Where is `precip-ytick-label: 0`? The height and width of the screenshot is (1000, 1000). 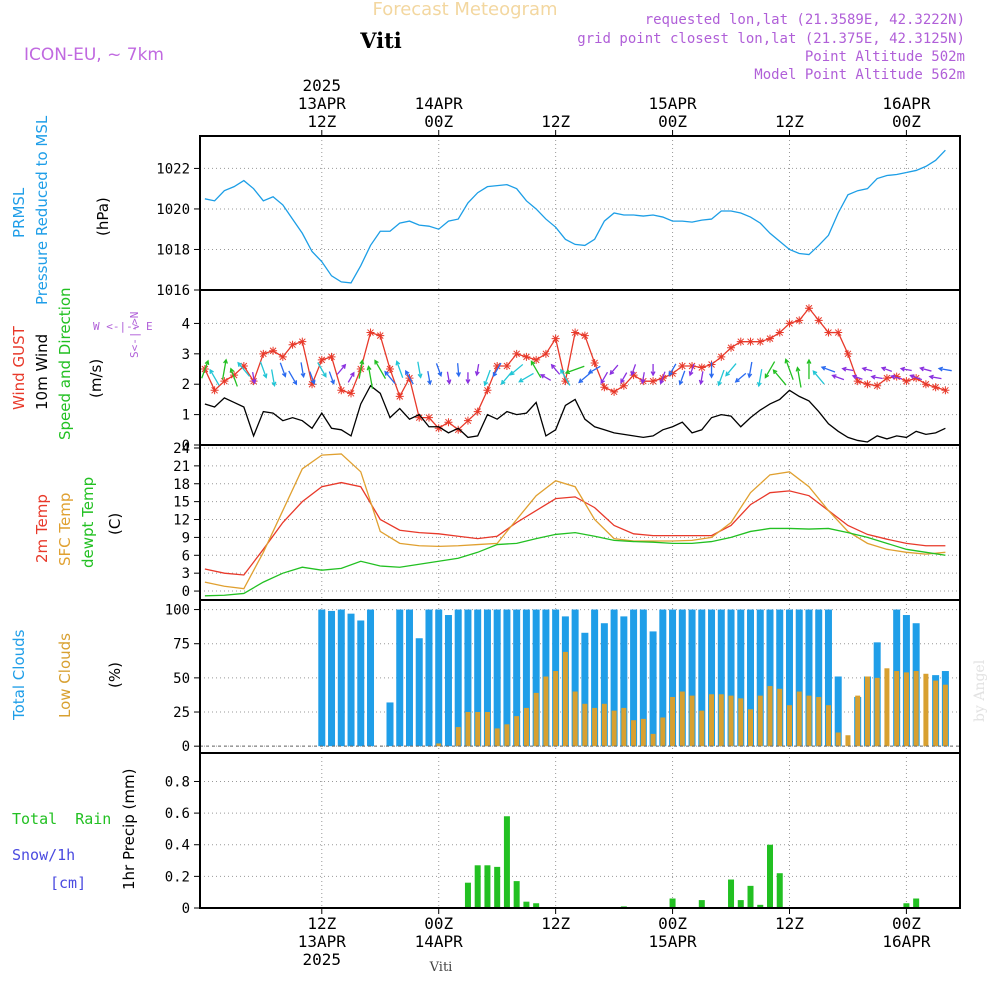
precip-ytick-label: 0 is located at coordinates (186, 909).